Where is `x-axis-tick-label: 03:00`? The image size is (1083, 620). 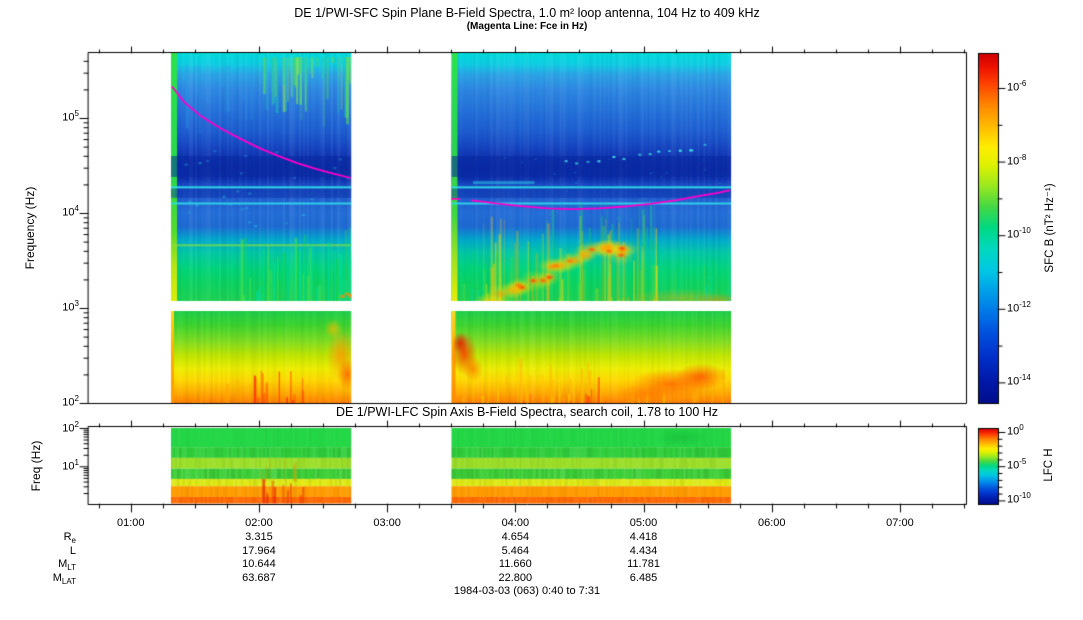 x-axis-tick-label: 03:00 is located at coordinates (387, 523).